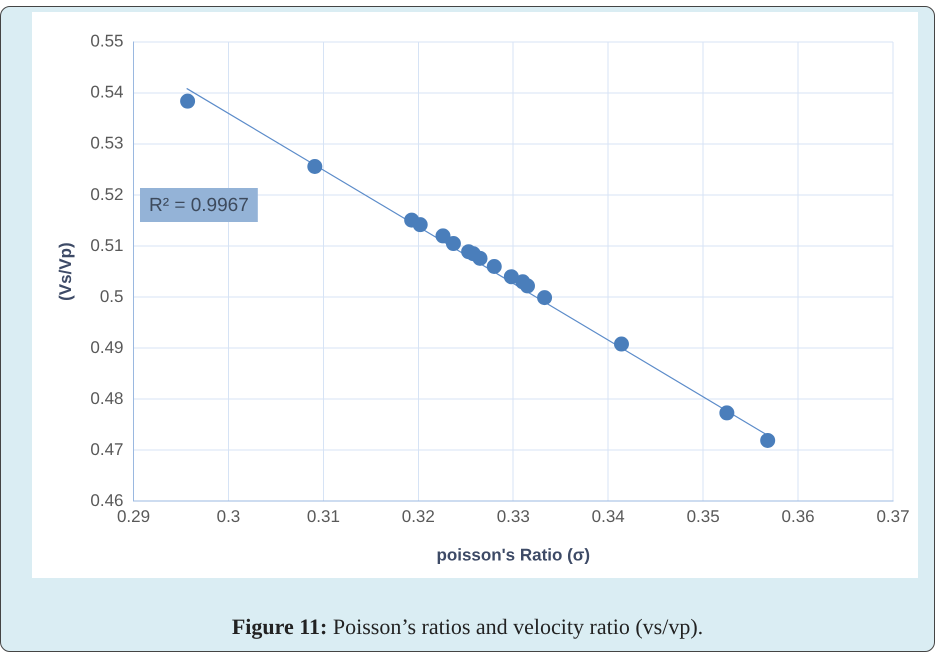  Describe the element at coordinates (107, 92) in the screenshot. I see `y-tick-label: 0.54` at that location.